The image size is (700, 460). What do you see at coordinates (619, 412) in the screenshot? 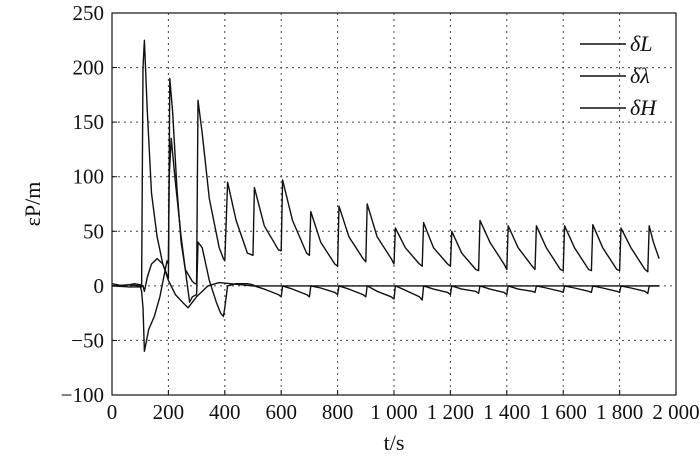
I see `x-tick-label: 1 800` at bounding box center [619, 412].